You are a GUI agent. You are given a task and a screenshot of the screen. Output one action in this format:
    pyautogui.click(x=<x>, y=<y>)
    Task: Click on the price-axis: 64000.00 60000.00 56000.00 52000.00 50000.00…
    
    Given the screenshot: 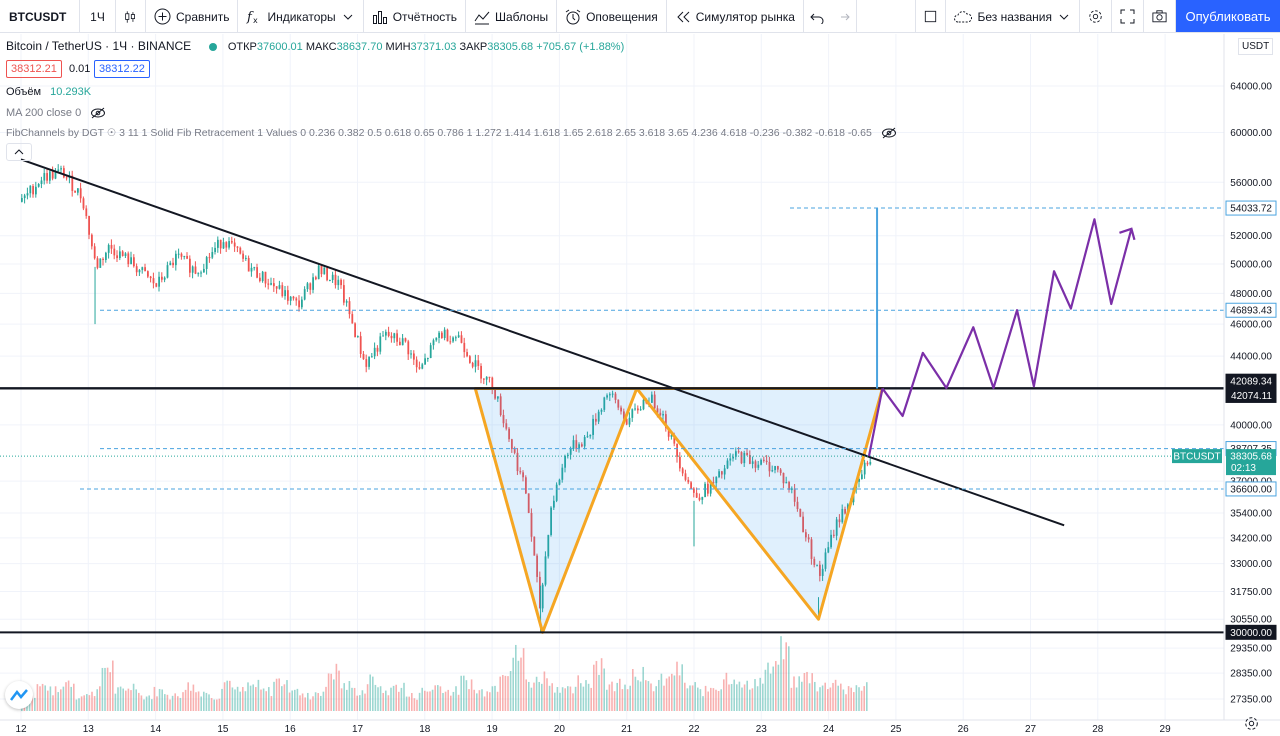 What is the action you would take?
    pyautogui.click(x=1226, y=377)
    